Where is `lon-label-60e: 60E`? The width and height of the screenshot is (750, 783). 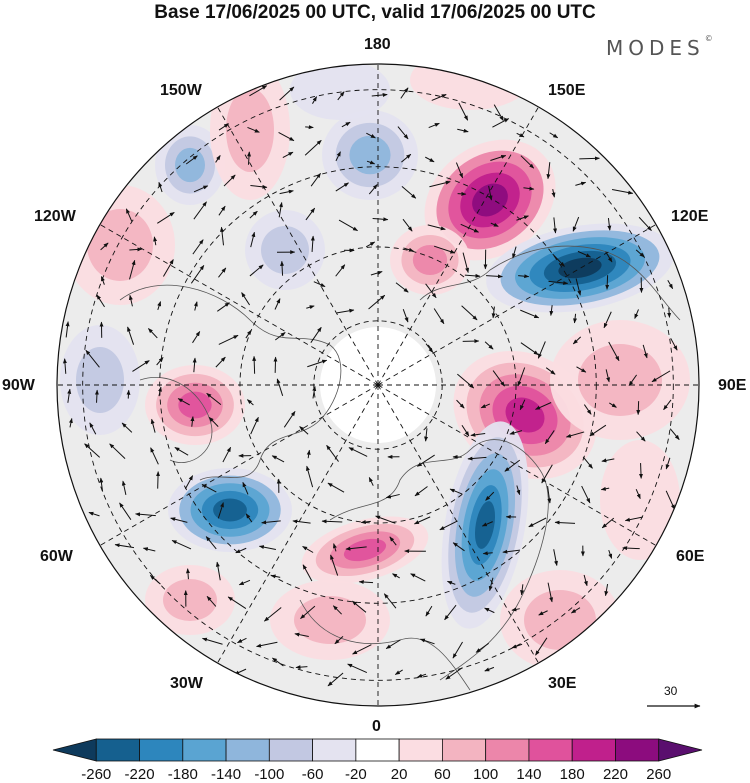 lon-label-60e: 60E is located at coordinates (690, 556).